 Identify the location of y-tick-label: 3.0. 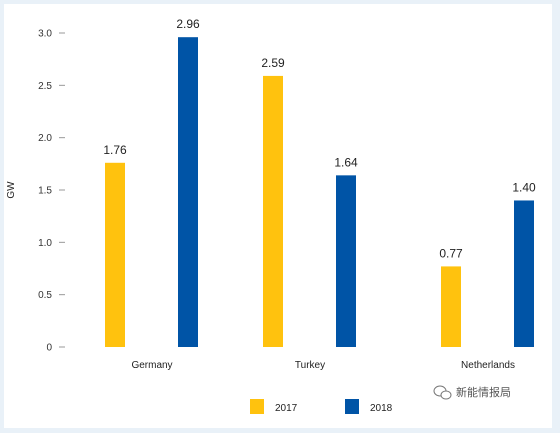
(45, 34).